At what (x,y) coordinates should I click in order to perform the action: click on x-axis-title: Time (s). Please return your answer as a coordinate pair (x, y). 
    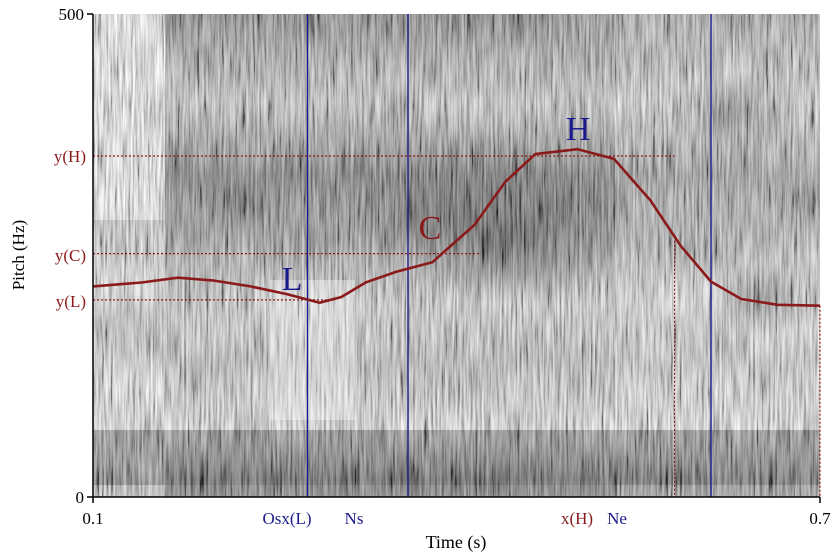
    Looking at the image, I should click on (456, 542).